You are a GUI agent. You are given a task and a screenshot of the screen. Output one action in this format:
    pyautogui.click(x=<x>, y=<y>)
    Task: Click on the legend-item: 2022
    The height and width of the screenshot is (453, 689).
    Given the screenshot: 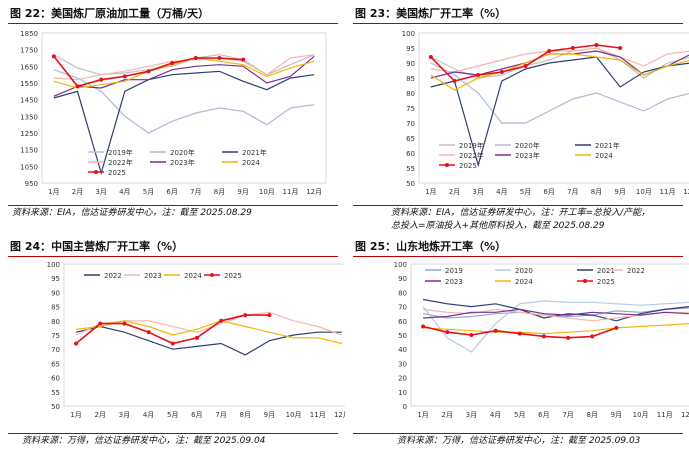 What is the action you would take?
    pyautogui.click(x=626, y=271)
    